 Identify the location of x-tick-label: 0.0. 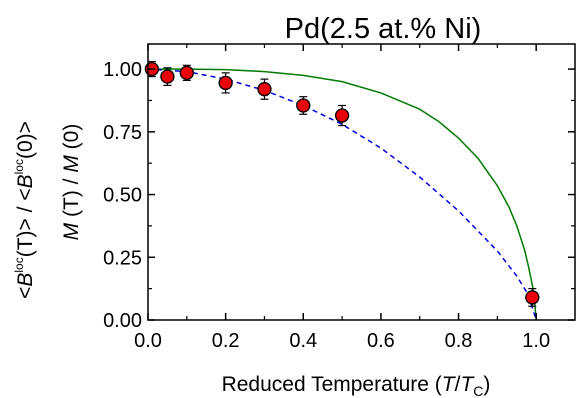
(148, 341).